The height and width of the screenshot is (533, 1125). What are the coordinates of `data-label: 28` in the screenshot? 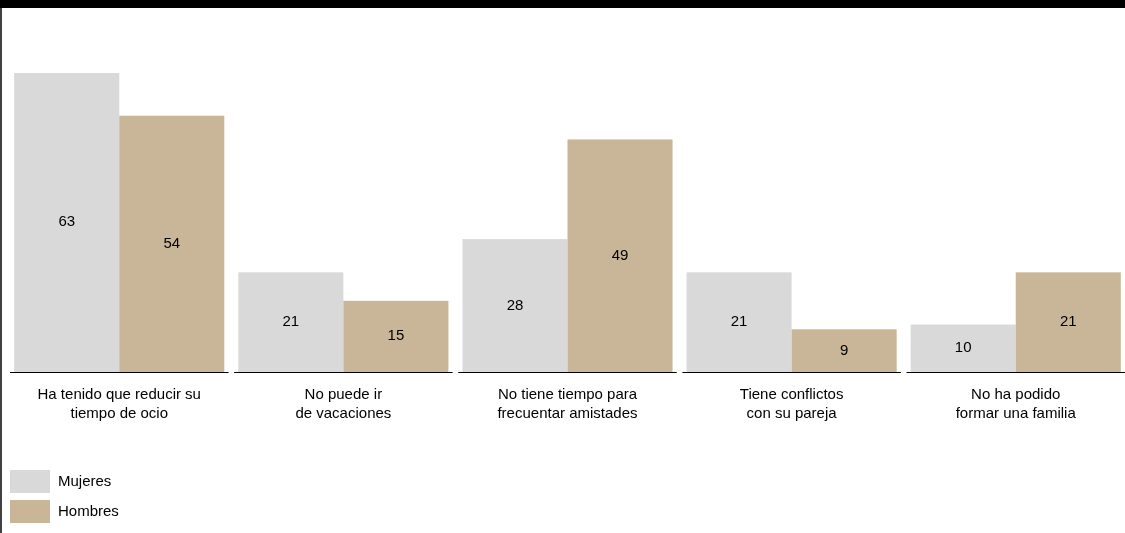 It's located at (515, 304).